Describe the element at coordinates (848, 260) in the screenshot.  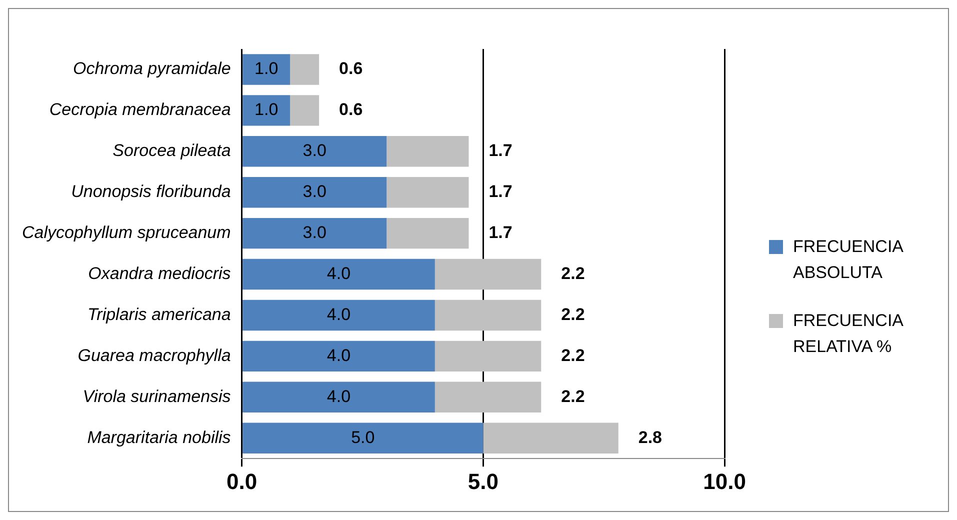
I see `legend-label: FRECUENCIA ABSOLUTA` at that location.